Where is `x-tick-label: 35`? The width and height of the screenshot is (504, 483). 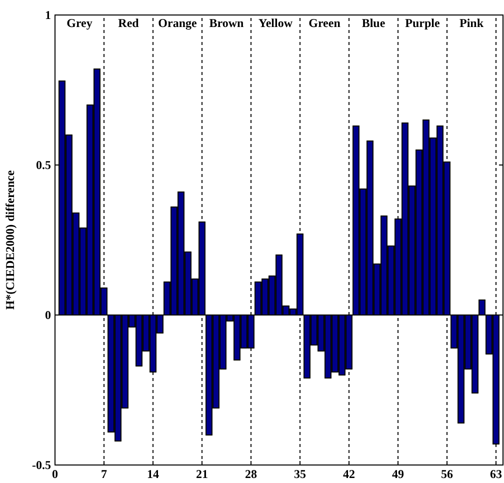 x-tick-label: 35 is located at coordinates (300, 474).